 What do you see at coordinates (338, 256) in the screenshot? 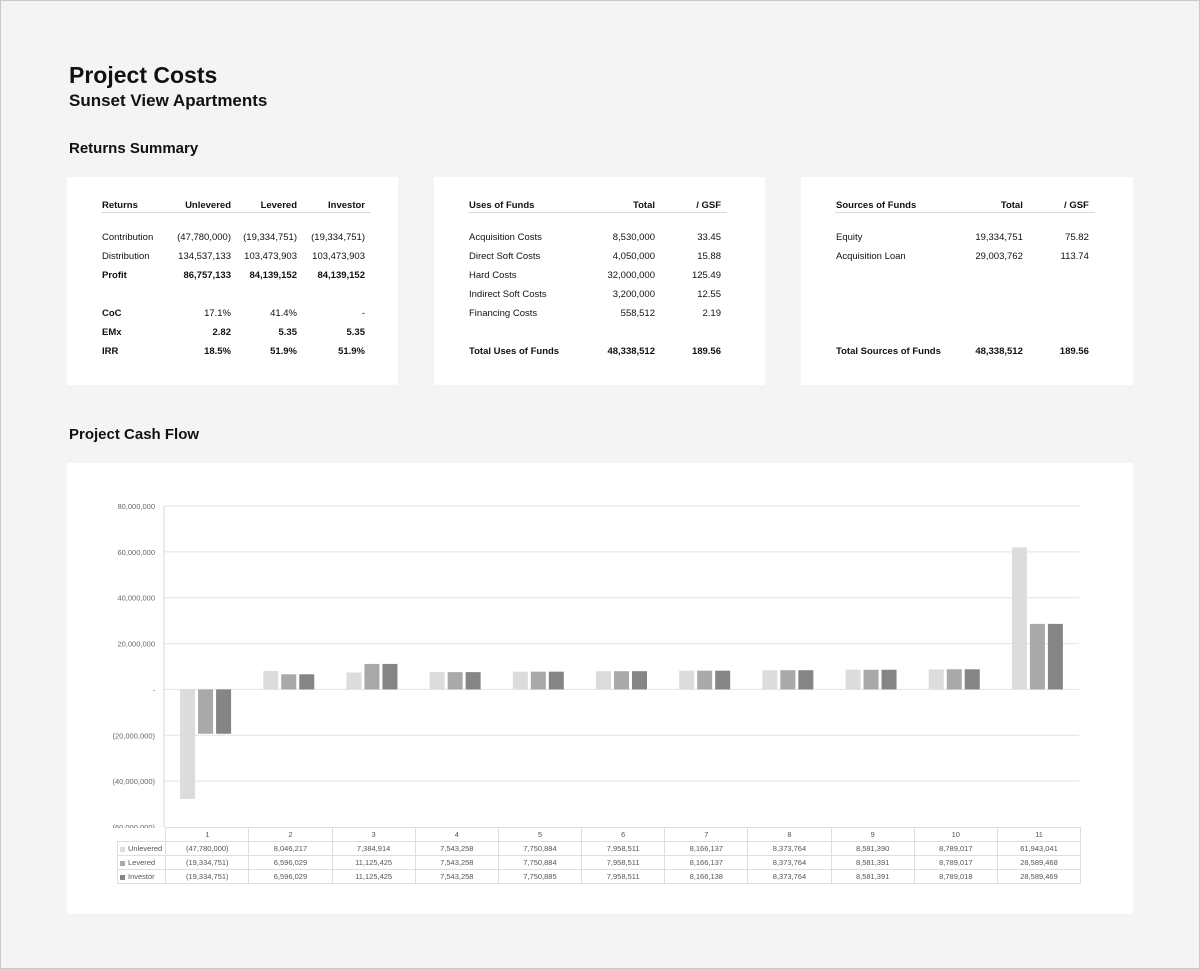
I see `investor-value: 103,473,903` at bounding box center [338, 256].